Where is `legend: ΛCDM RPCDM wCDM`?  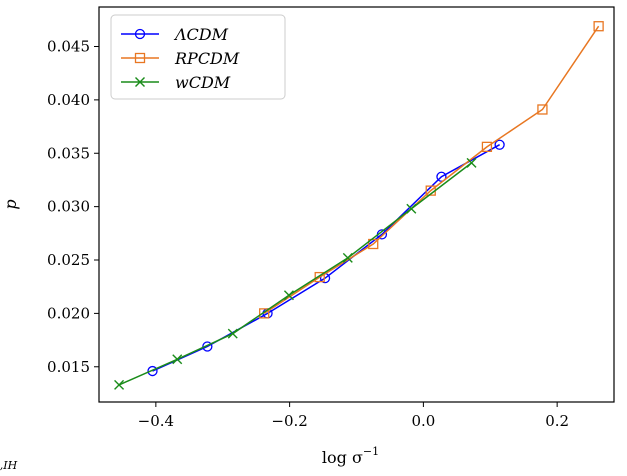 legend: ΛCDM RPCDM wCDM is located at coordinates (198, 57).